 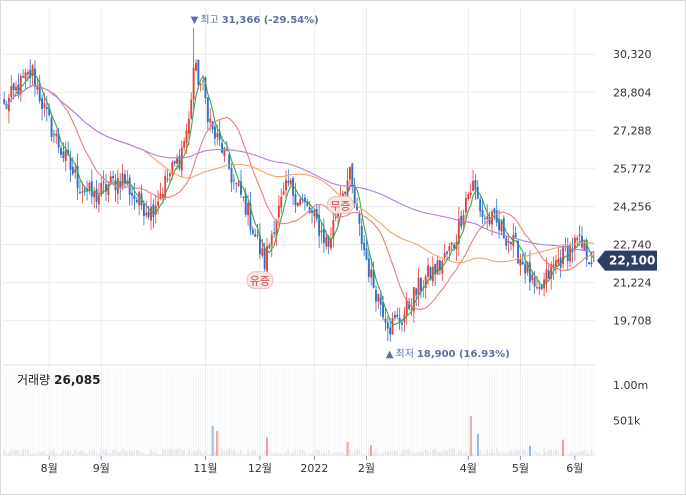 What do you see at coordinates (630, 403) in the screenshot?
I see `volume-axis: 1.00m 501k` at bounding box center [630, 403].